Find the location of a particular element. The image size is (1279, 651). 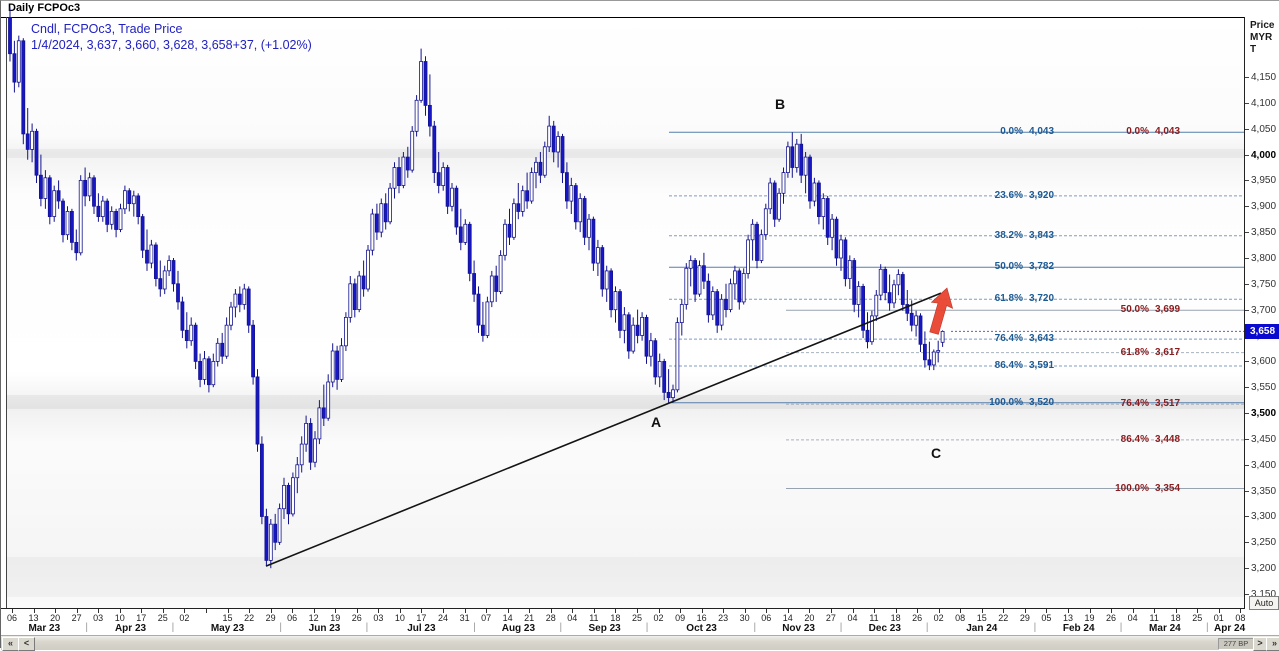

time-tick-label: 20 is located at coordinates (809, 618).